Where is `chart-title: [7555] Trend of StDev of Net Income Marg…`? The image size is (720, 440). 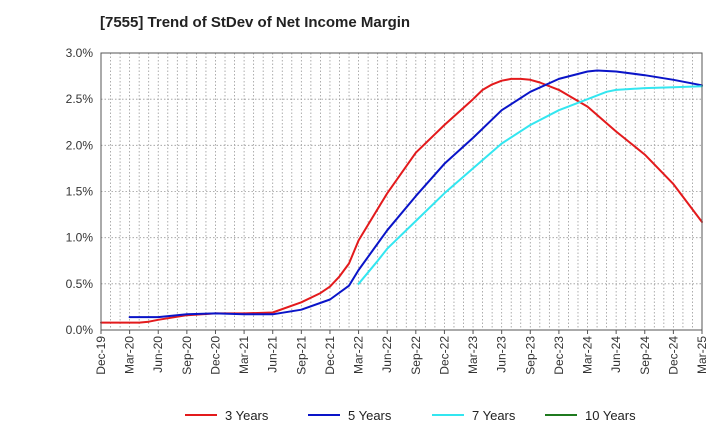 chart-title: [7555] Trend of StDev of Net Income Marg… is located at coordinates (255, 22).